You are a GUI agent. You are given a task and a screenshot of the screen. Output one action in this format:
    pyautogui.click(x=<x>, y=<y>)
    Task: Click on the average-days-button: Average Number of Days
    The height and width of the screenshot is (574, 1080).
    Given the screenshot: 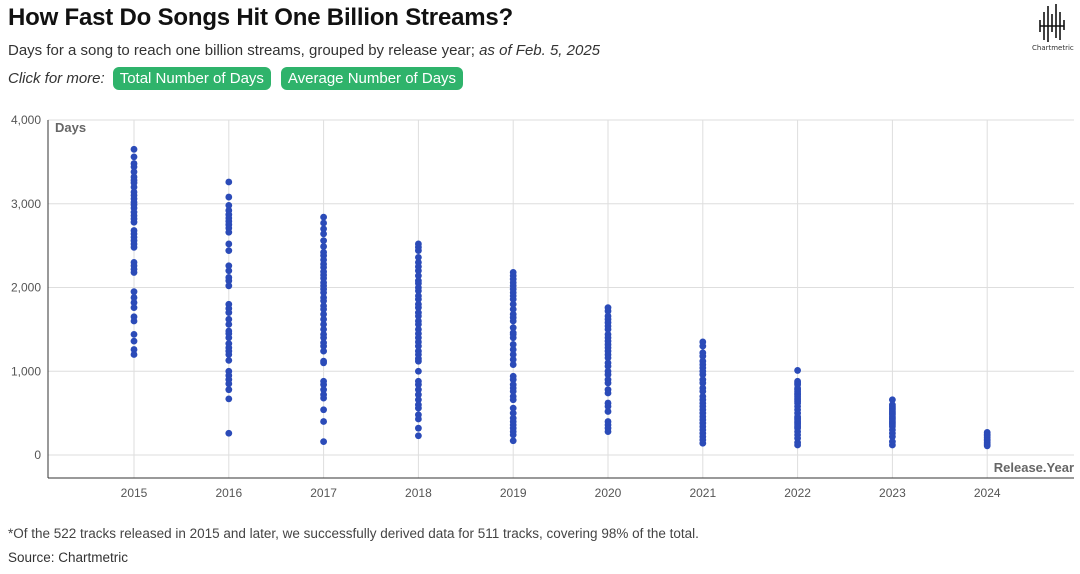 What is the action you would take?
    pyautogui.click(x=372, y=78)
    